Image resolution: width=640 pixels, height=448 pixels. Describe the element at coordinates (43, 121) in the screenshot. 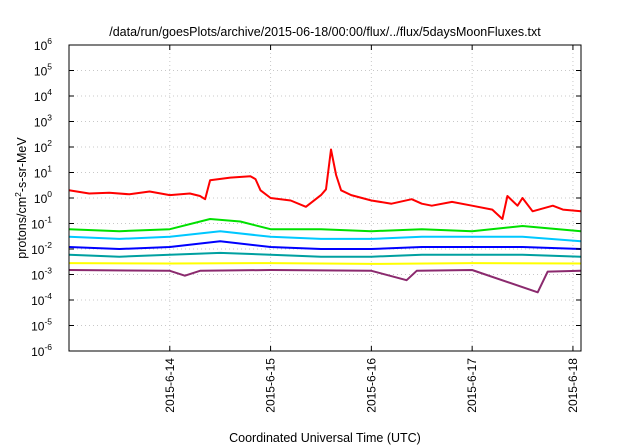

I see `y-tick-label: 10³` at that location.